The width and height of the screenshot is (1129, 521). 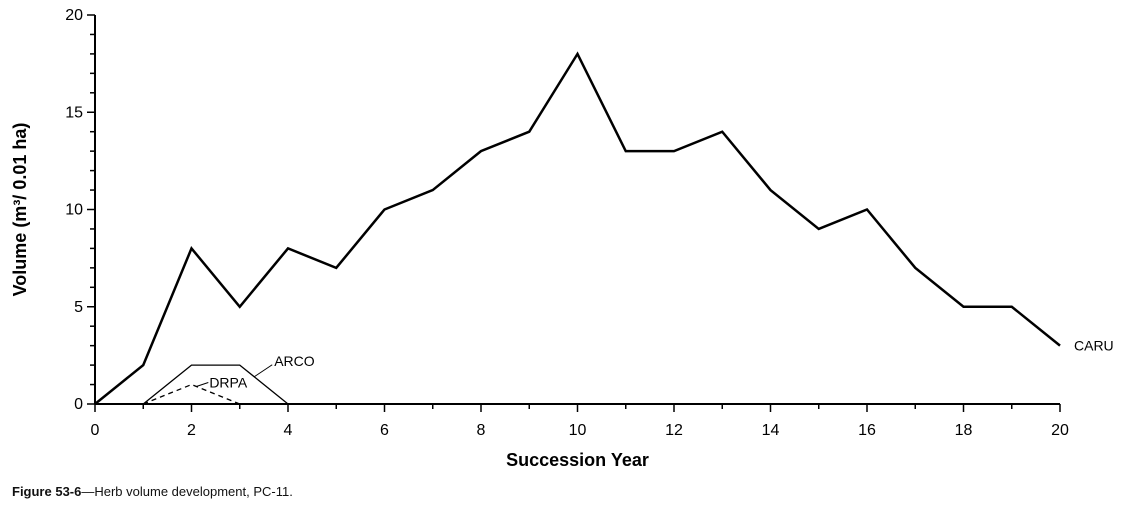 I want to click on figure-number: Figure 53-6, so click(x=47, y=491).